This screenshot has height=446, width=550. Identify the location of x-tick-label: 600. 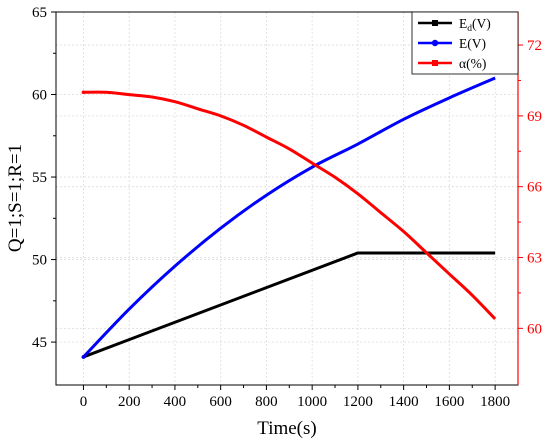
(220, 402).